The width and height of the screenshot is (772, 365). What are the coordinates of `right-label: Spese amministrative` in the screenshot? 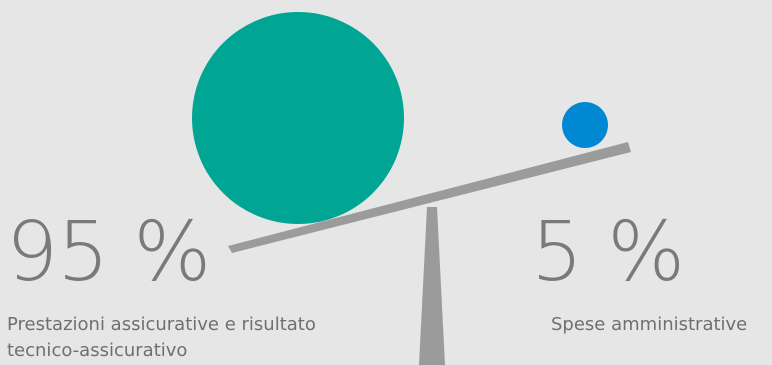 It's located at (649, 324).